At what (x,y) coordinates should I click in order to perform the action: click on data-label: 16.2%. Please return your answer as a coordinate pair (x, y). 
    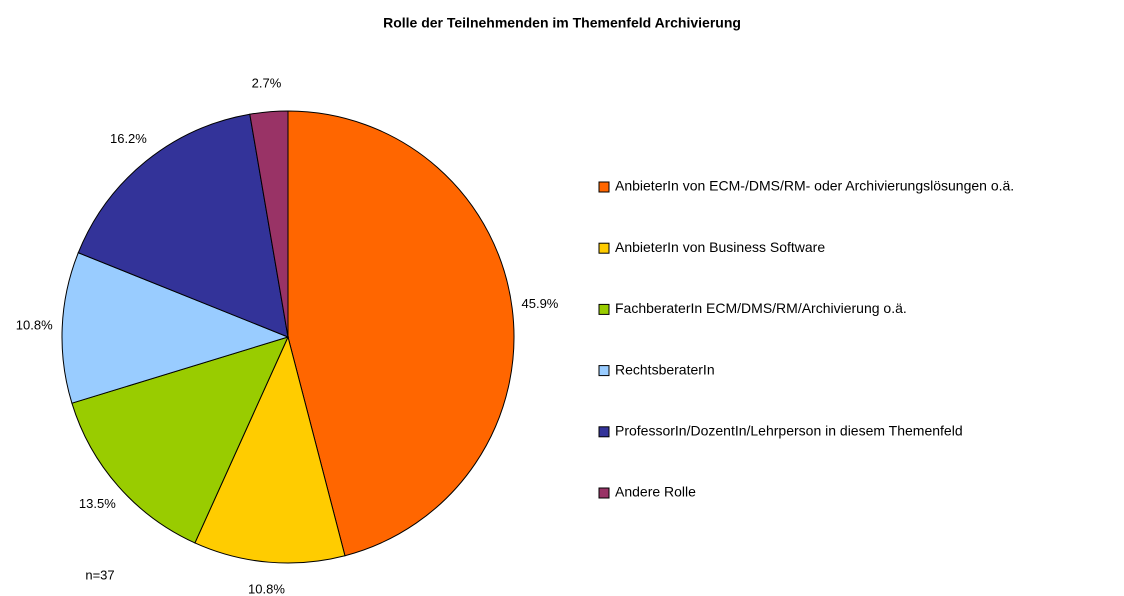
    Looking at the image, I should click on (128, 138).